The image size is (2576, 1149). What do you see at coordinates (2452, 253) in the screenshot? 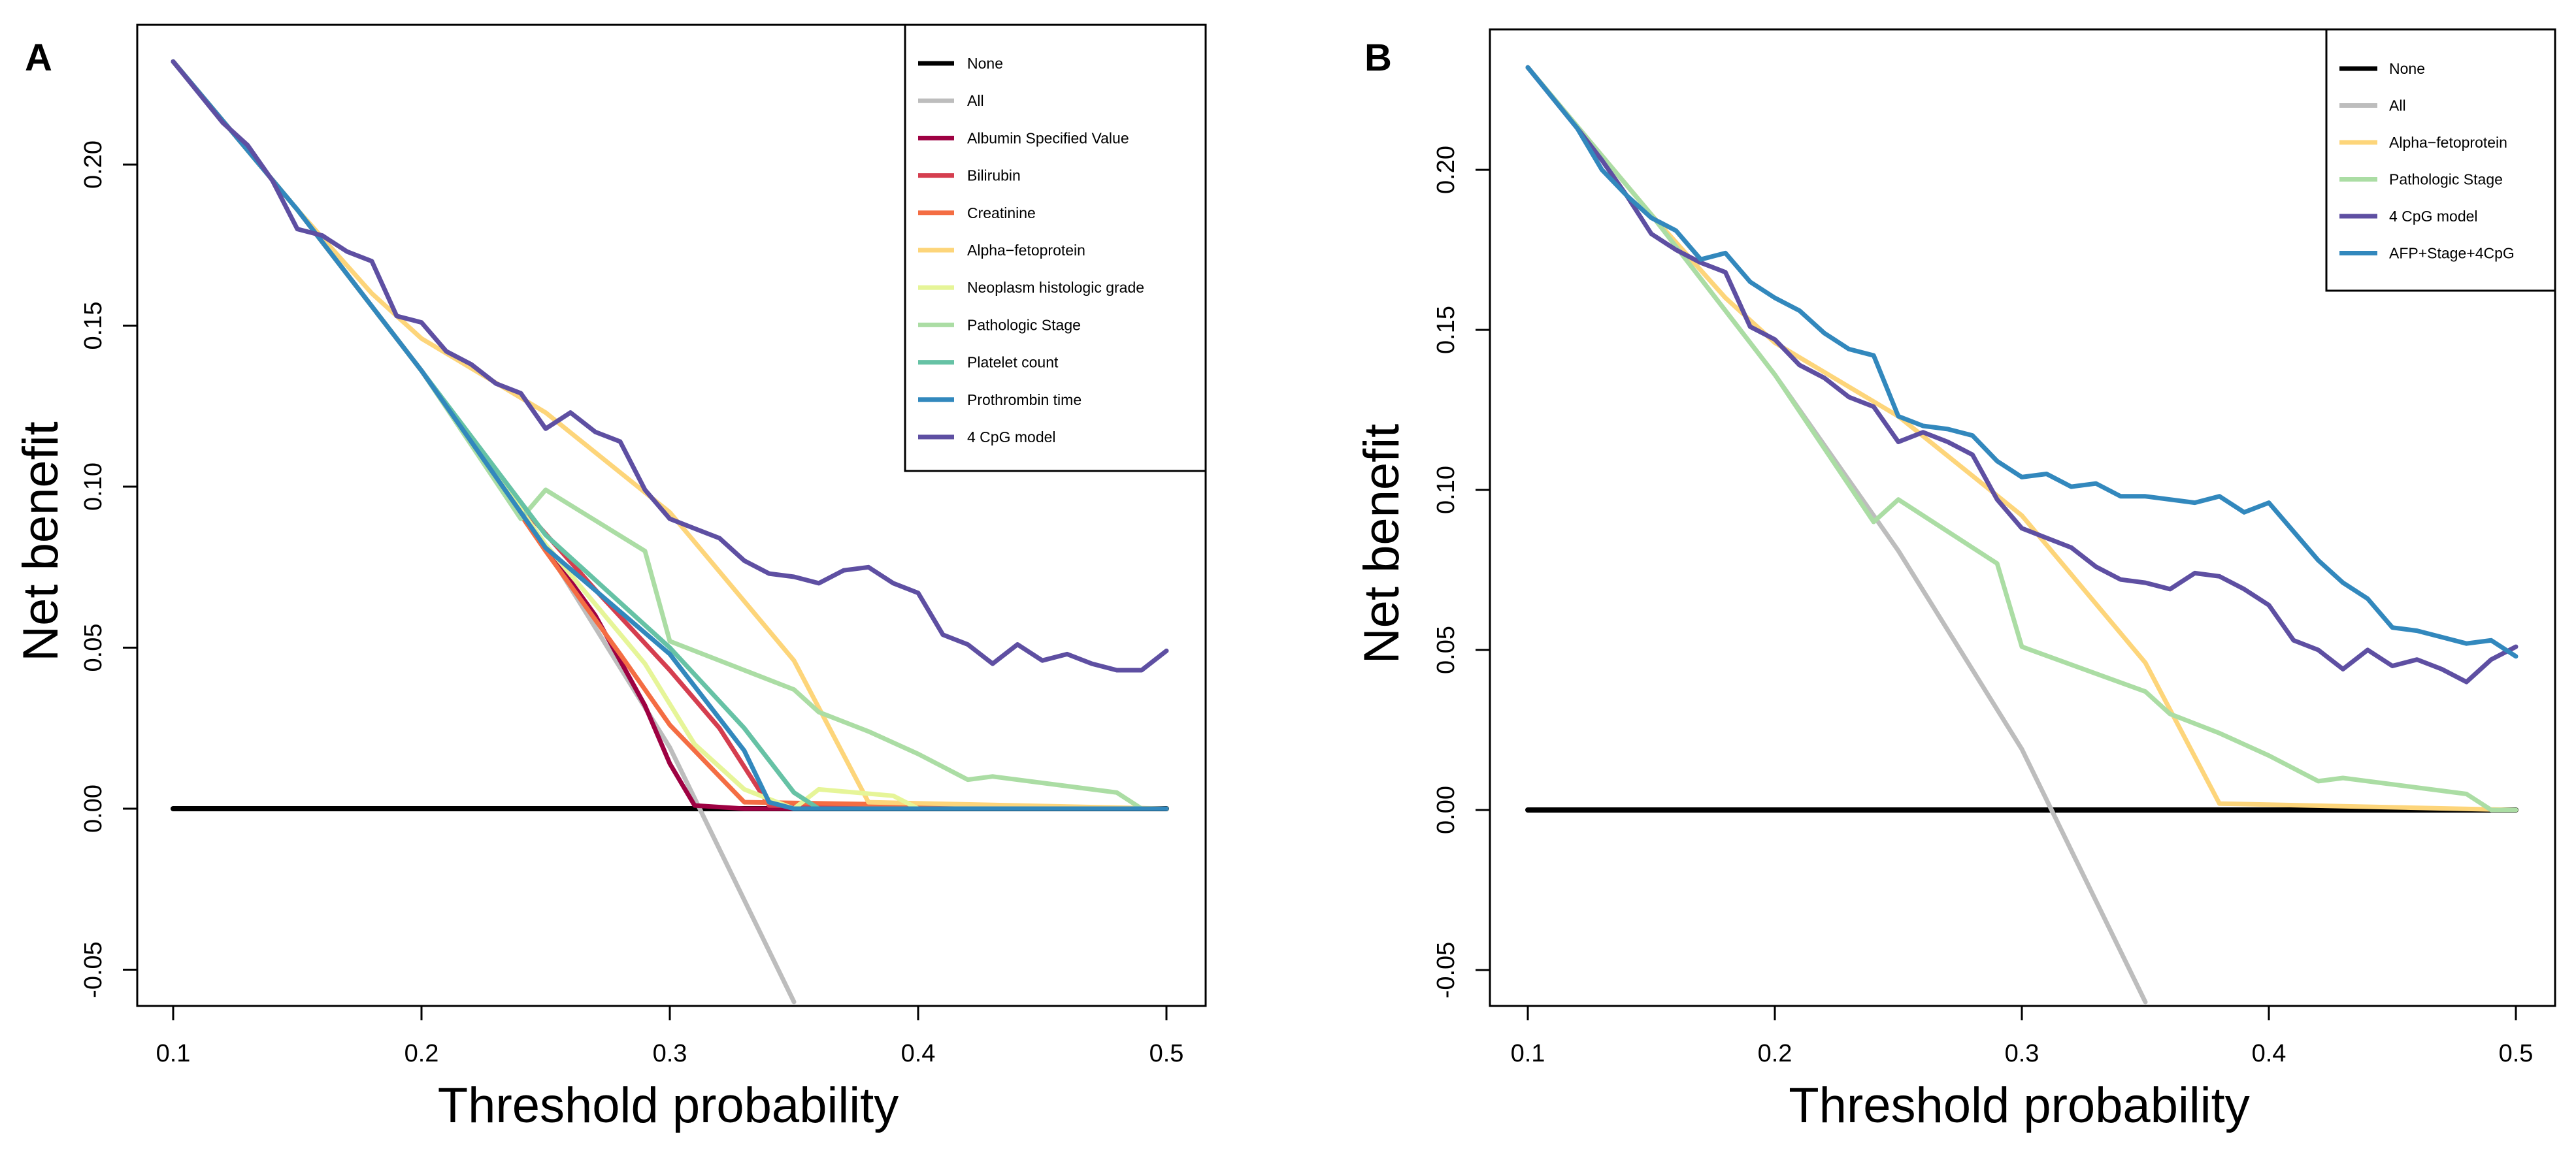
I see `panel-b-legend-label-afp-stage-4cpg: AFP+Stage+4CpG` at bounding box center [2452, 253].